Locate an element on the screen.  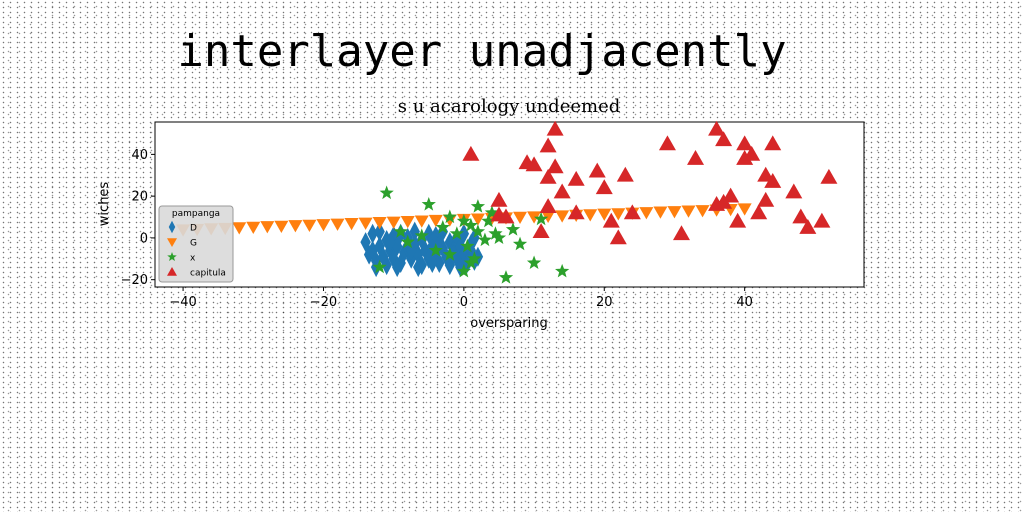
x-tick-label: 20 is located at coordinates (604, 302).